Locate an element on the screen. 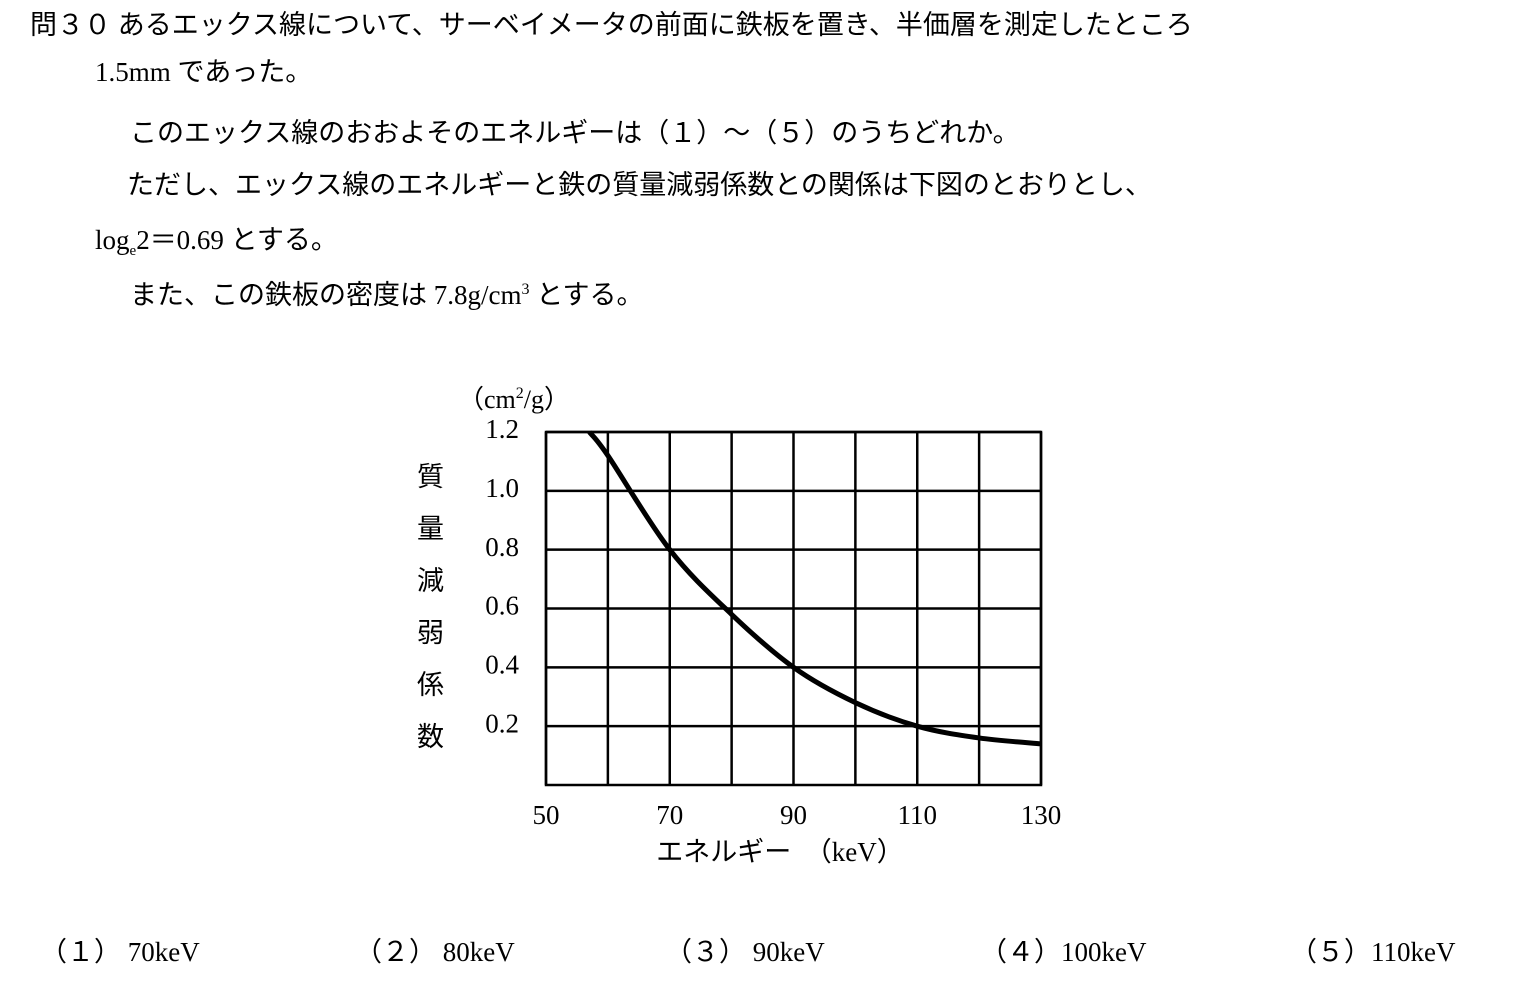 Image resolution: width=1527 pixels, height=997 pixels. unit-sup: 2 is located at coordinates (519, 393).